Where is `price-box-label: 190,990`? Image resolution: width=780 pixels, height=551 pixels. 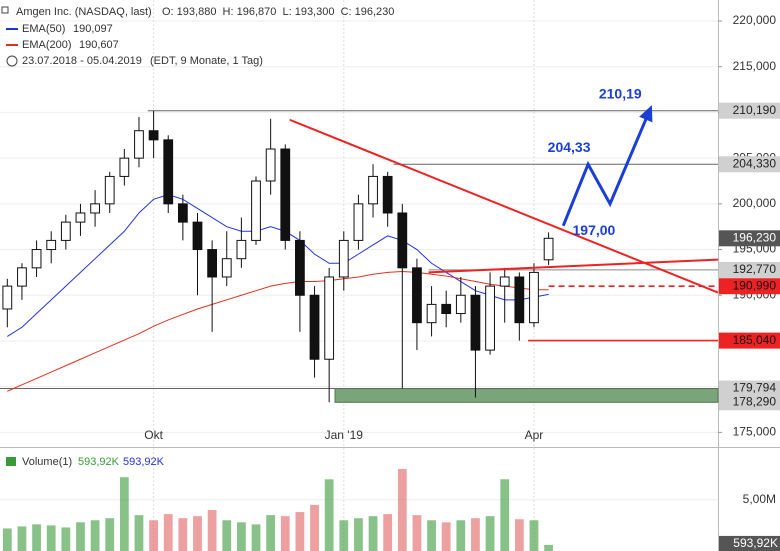
price-box-label: 190,990 is located at coordinates (755, 285).